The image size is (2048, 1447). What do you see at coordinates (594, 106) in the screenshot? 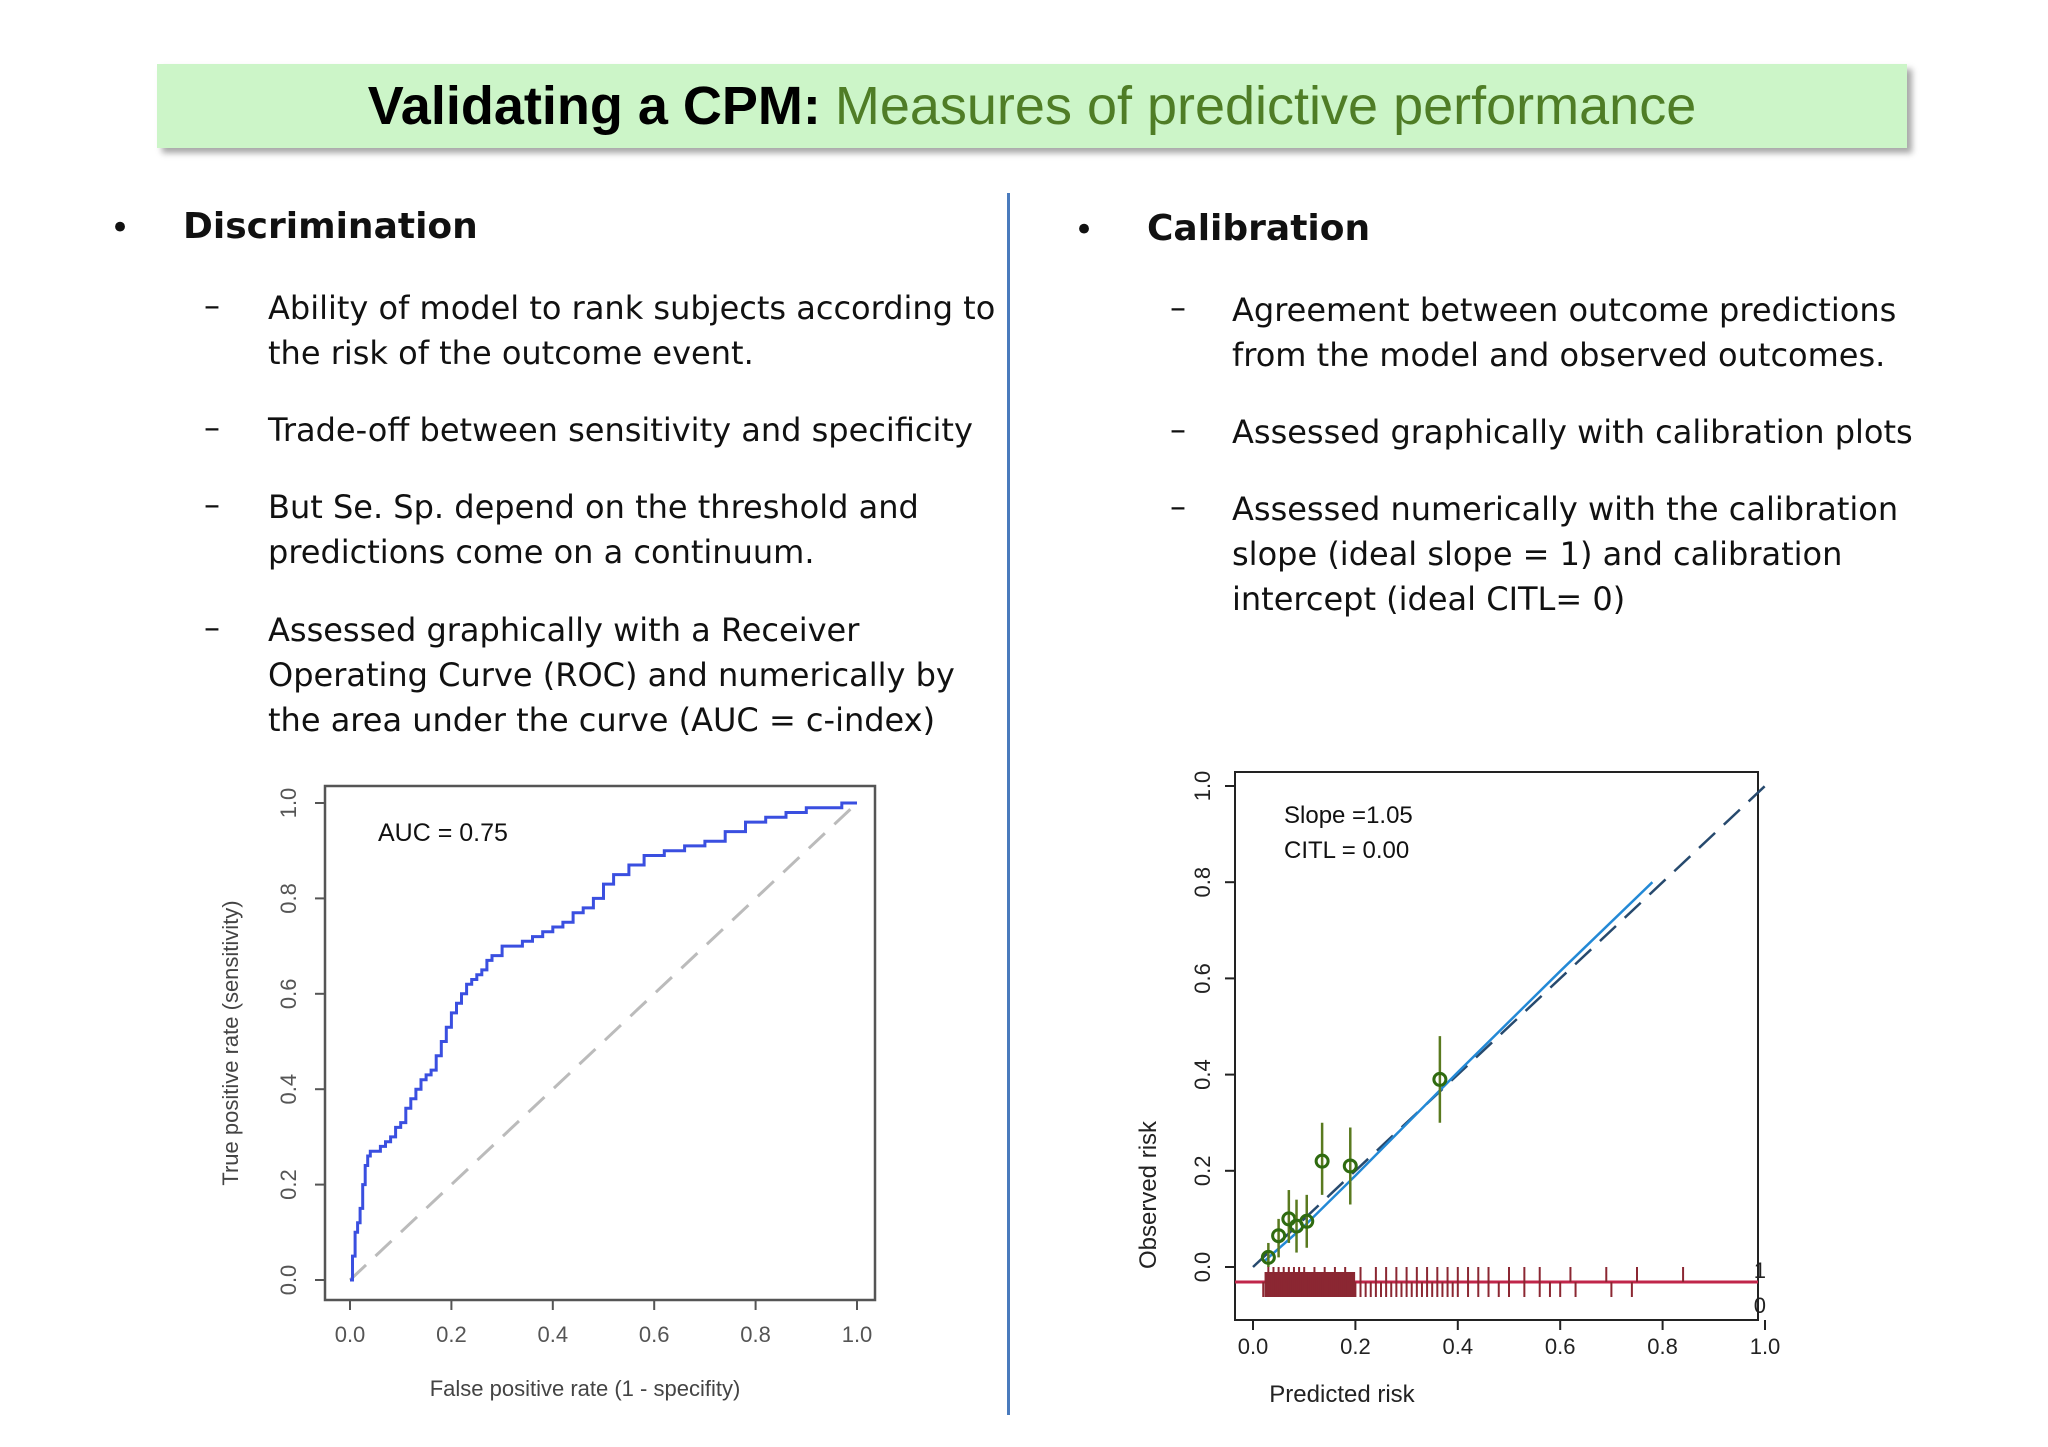
I see `title-bold: Validating a CPM:` at bounding box center [594, 106].